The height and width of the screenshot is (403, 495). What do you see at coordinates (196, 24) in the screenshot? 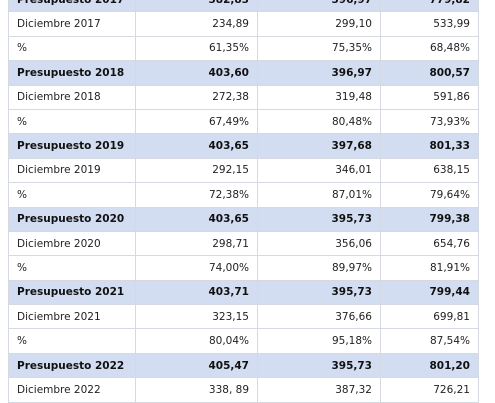
I see `cell-value: 234,89` at bounding box center [196, 24].